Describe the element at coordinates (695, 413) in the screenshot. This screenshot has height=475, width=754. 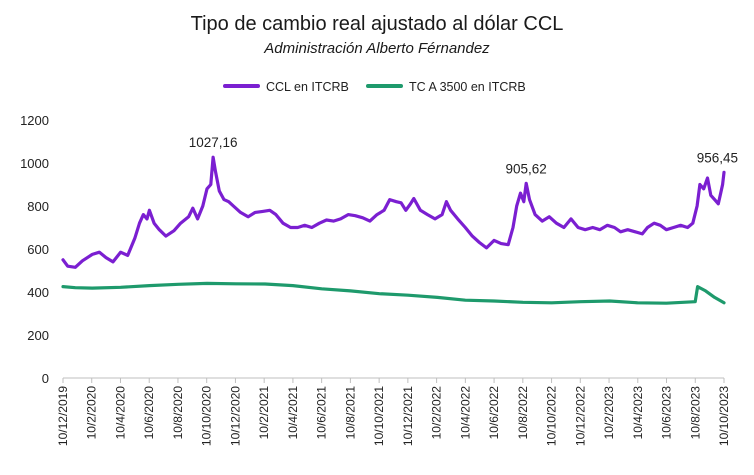
I see `x-tick-label: 10/8/2023` at that location.